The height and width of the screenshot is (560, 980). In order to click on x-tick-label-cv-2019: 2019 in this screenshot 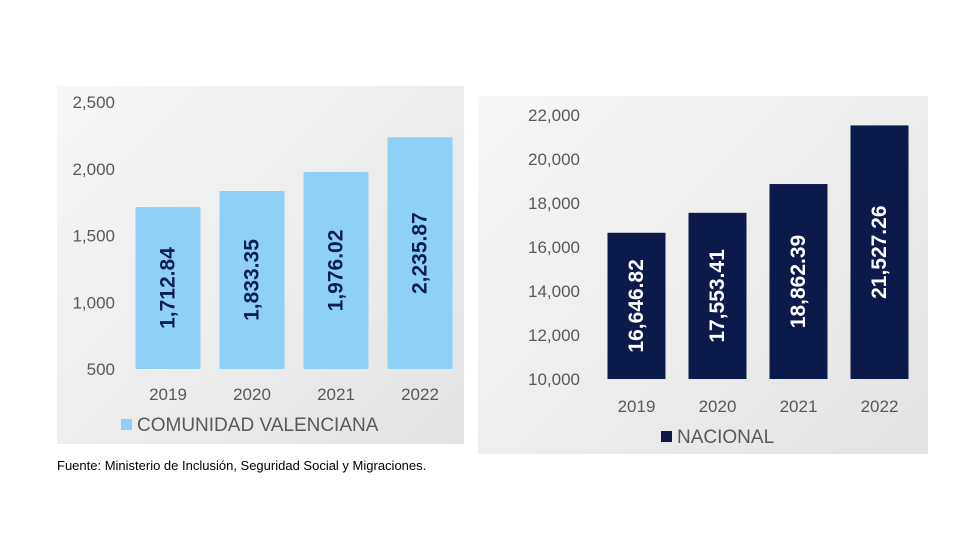, I will do `click(168, 394)`.